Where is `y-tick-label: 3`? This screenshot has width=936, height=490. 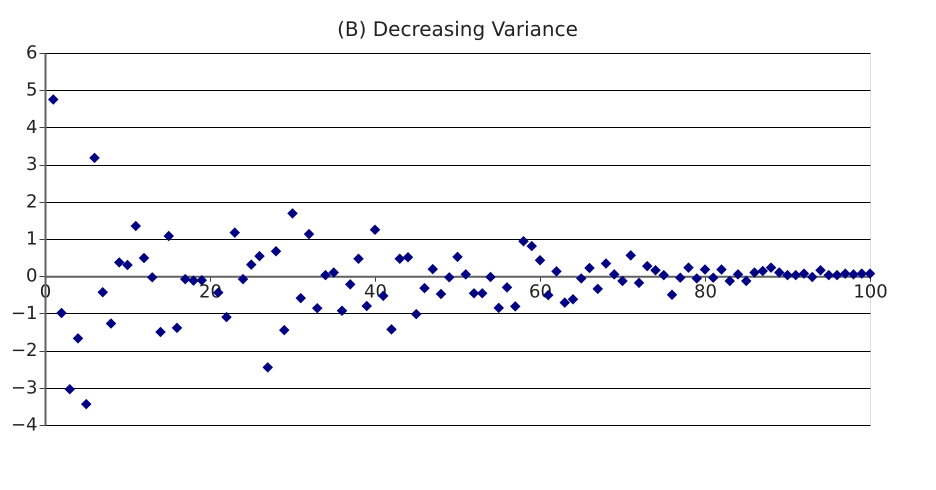 y-tick-label: 3 is located at coordinates (32, 165).